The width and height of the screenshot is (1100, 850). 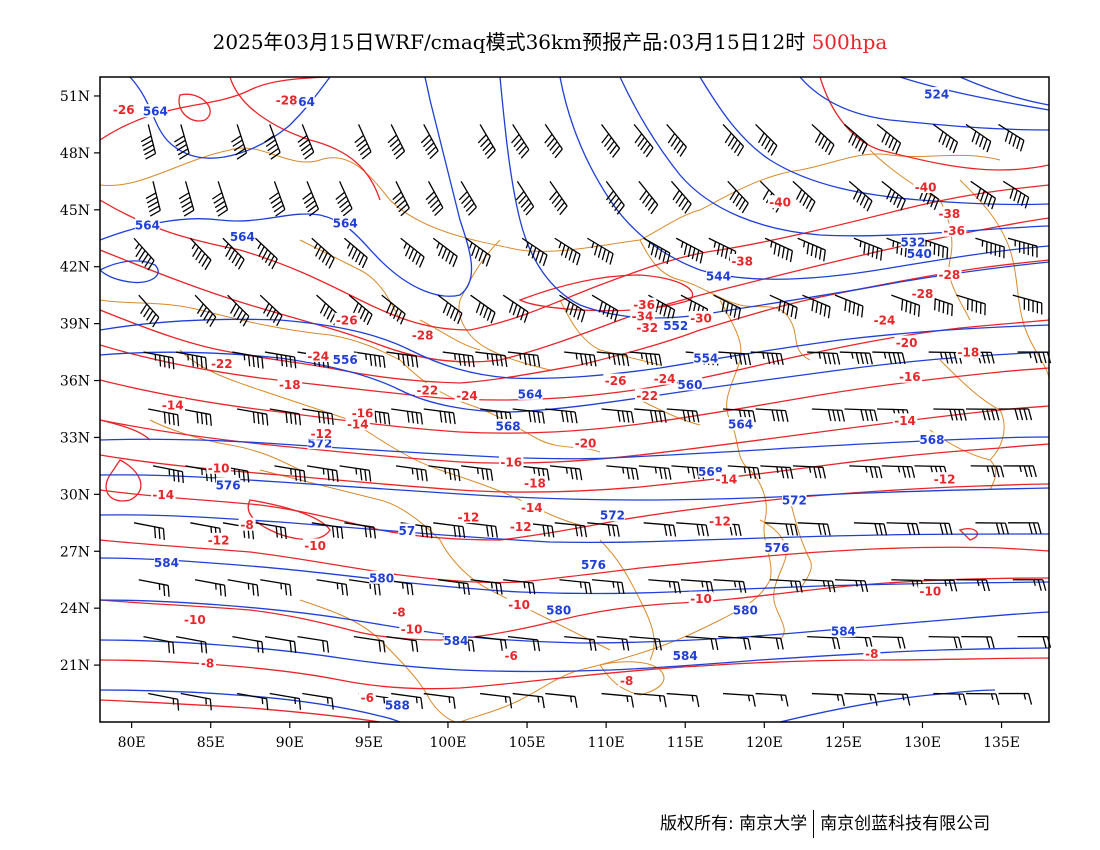 I want to click on contour-label: -16, so click(x=511, y=463).